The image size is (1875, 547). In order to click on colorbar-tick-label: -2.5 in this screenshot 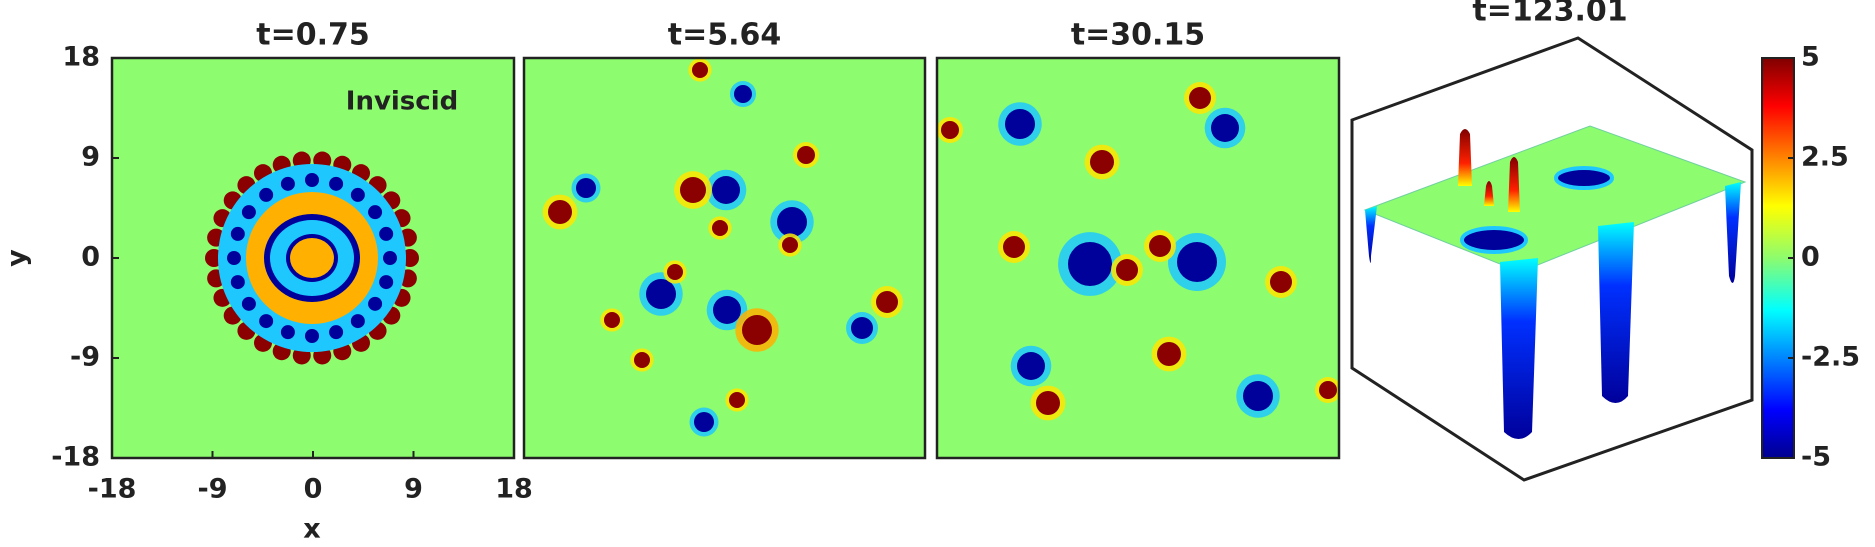, I will do `click(1830, 357)`.